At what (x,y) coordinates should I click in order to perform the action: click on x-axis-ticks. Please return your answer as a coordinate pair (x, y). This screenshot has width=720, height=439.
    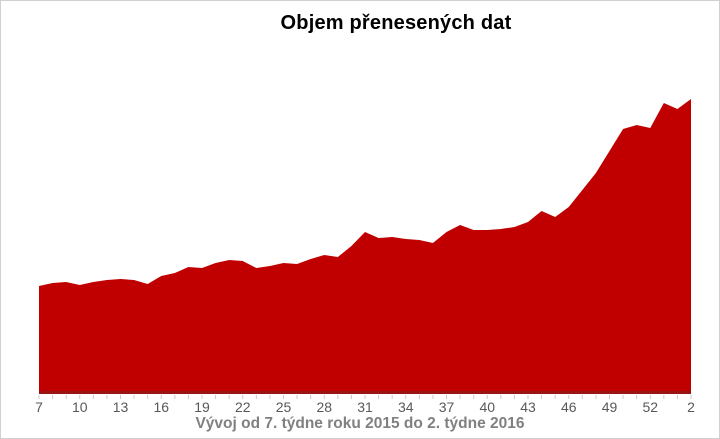
    Looking at the image, I should click on (365, 397).